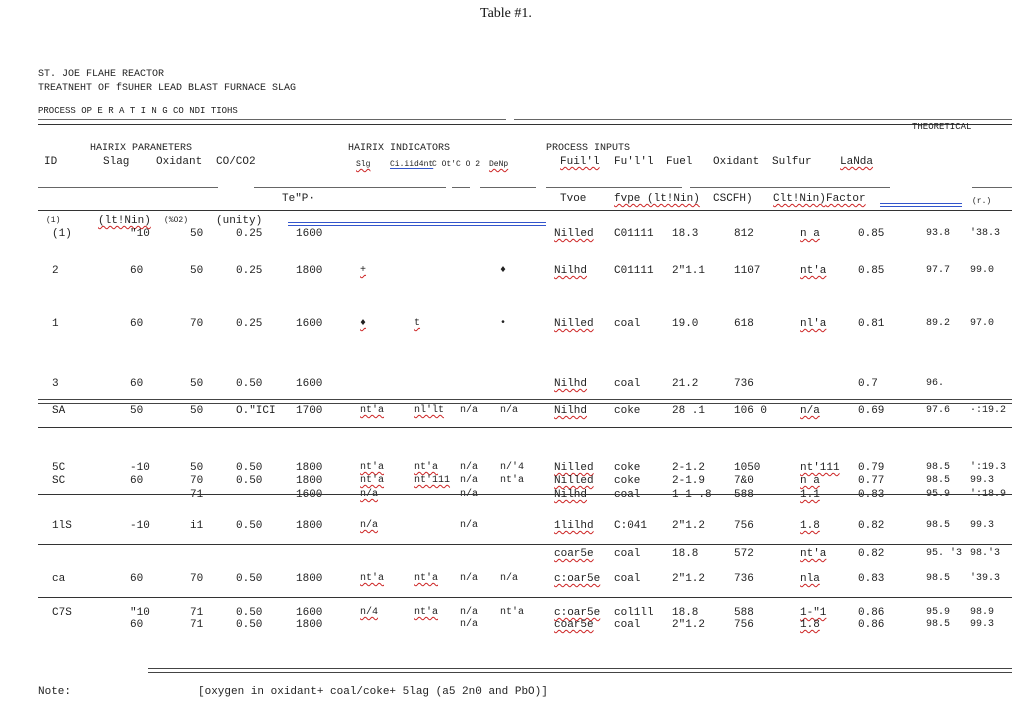 The height and width of the screenshot is (708, 1029). I want to click on row-recovery-1: 89.2, so click(938, 323).